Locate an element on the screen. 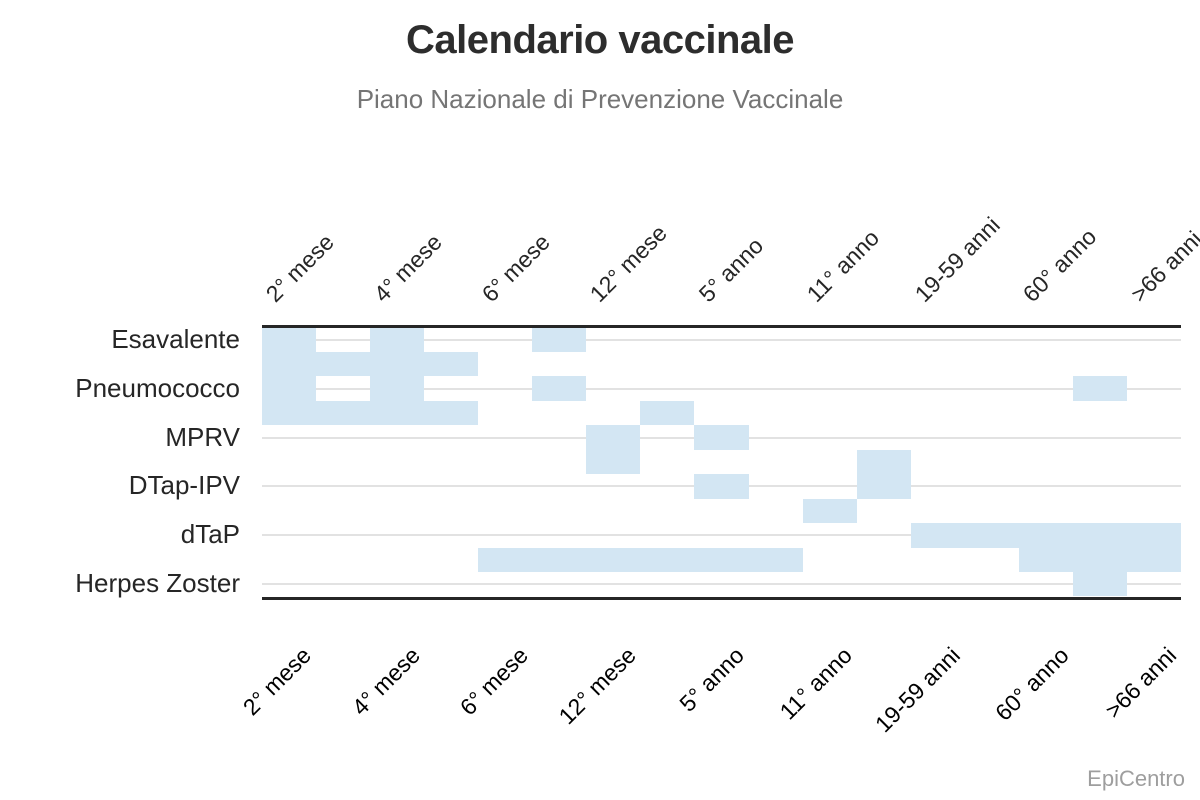 The image size is (1200, 800). bottom-axis-label: 12° mese is located at coordinates (597, 685).